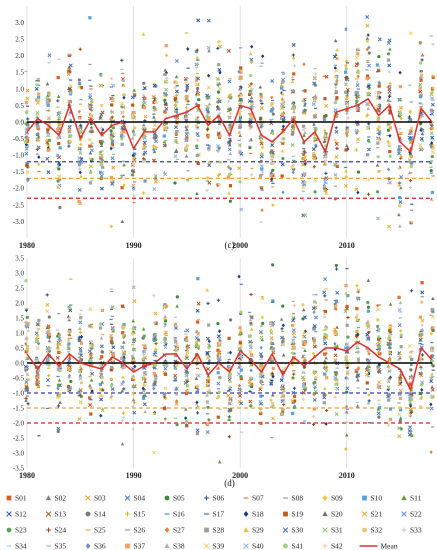  Describe the element at coordinates (219, 514) in the screenshot. I see `legend-label: S17` at that location.